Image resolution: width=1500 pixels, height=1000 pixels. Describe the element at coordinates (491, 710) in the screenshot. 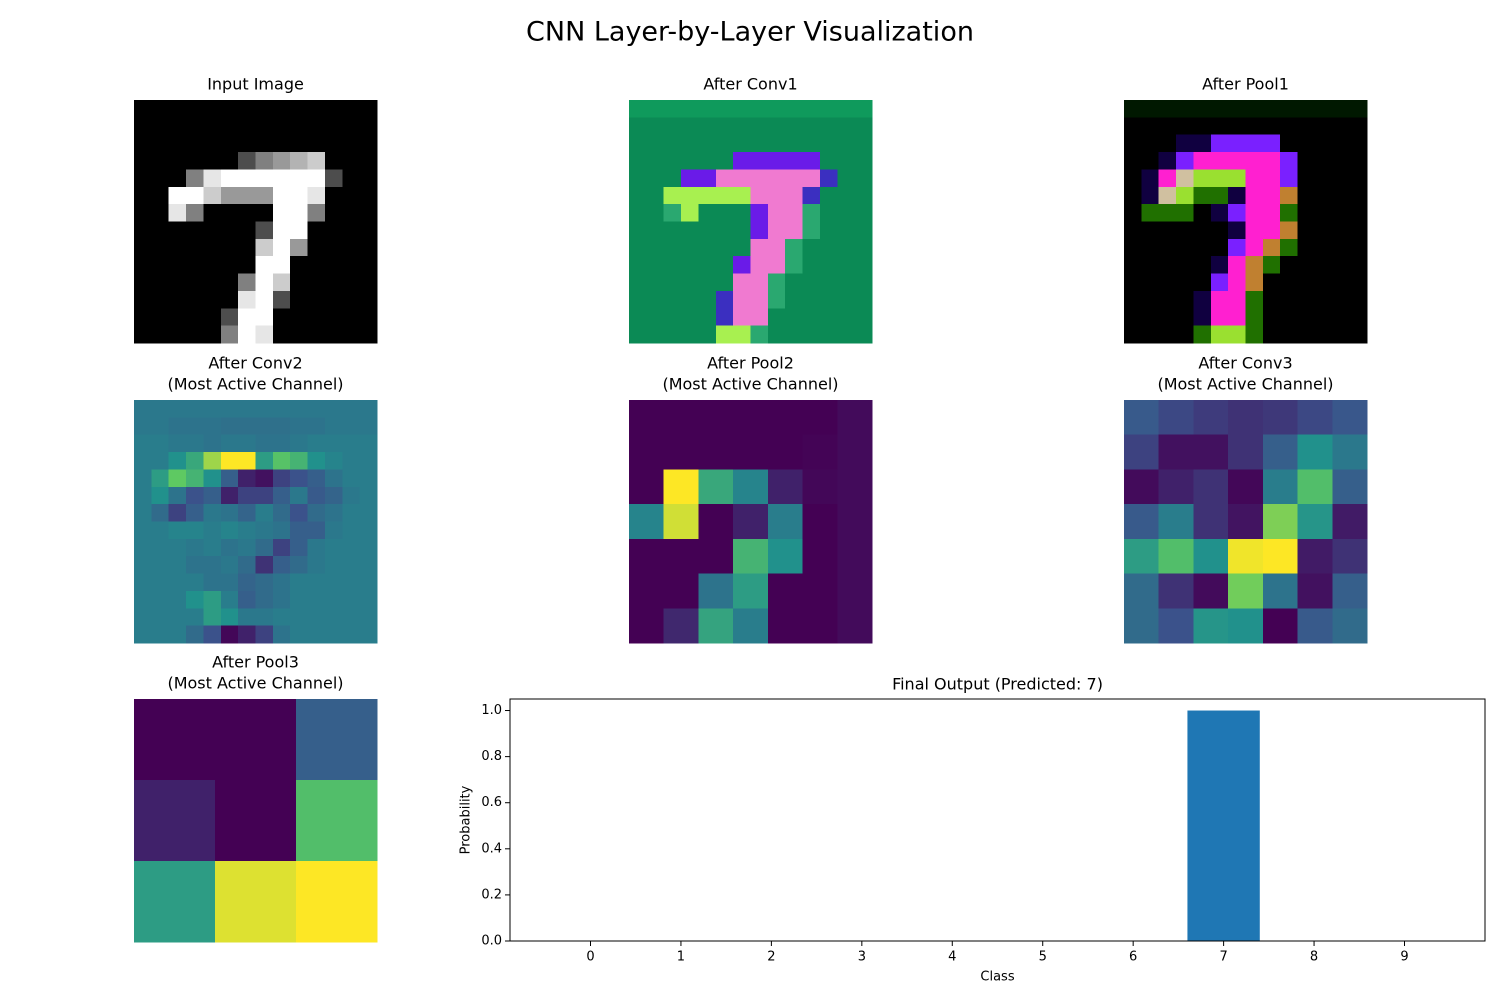

I see `y-tick-label: 1.0` at that location.